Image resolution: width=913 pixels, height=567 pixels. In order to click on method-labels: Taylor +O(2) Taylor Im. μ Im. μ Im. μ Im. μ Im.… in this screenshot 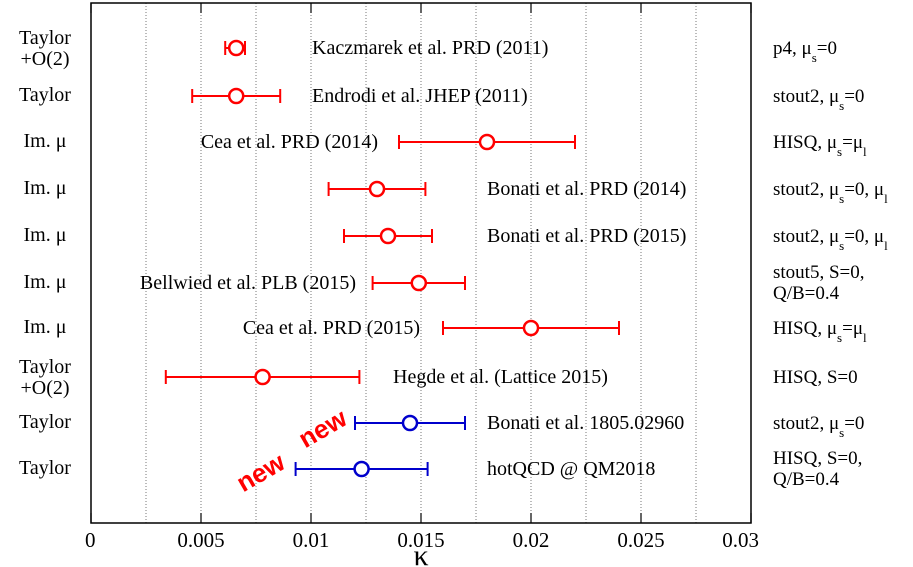, I will do `click(45, 253)`.